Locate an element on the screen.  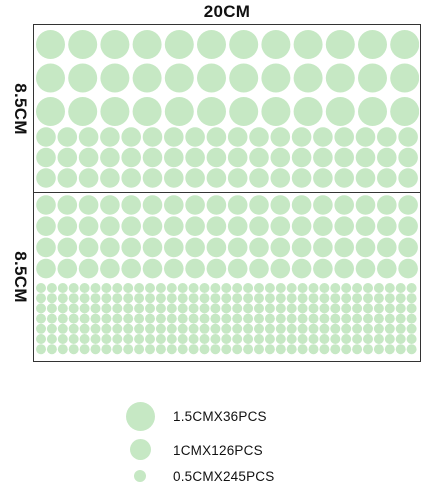
medium-dot-icon is located at coordinates (140, 449).